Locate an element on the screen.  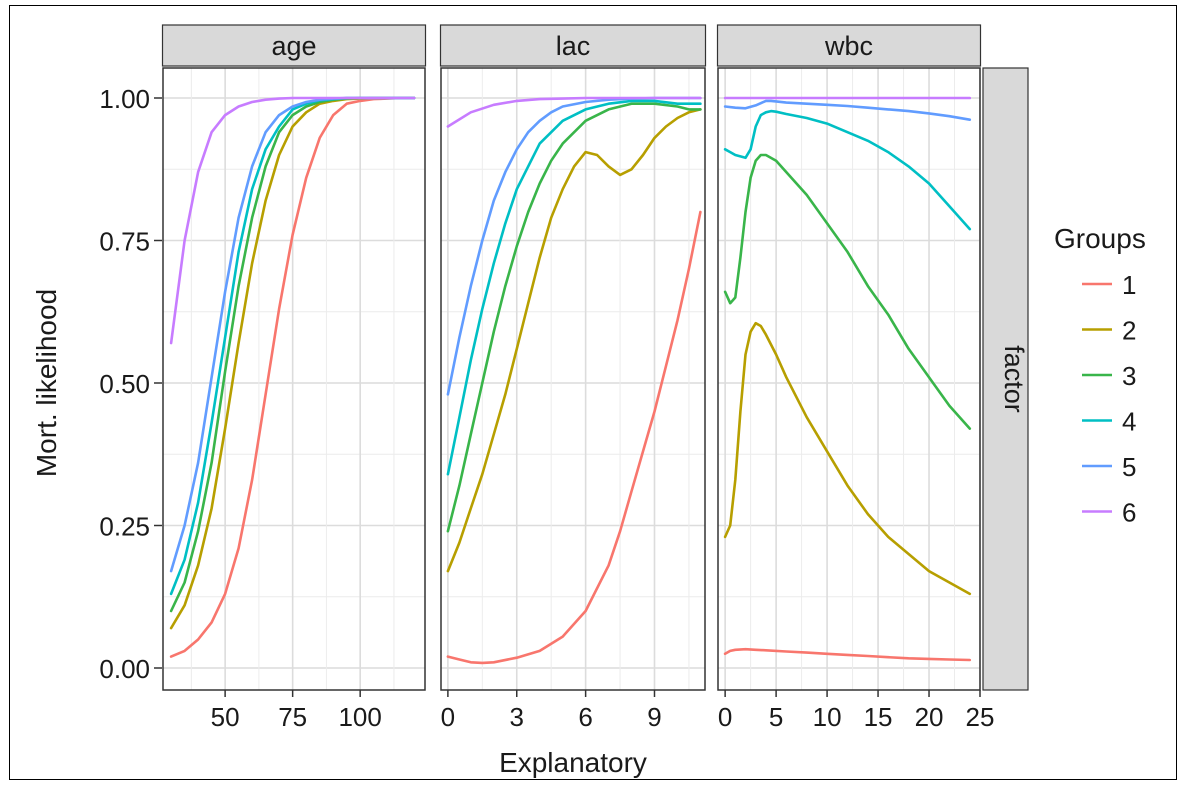
panel-strip-wbc is located at coordinates (849, 45).